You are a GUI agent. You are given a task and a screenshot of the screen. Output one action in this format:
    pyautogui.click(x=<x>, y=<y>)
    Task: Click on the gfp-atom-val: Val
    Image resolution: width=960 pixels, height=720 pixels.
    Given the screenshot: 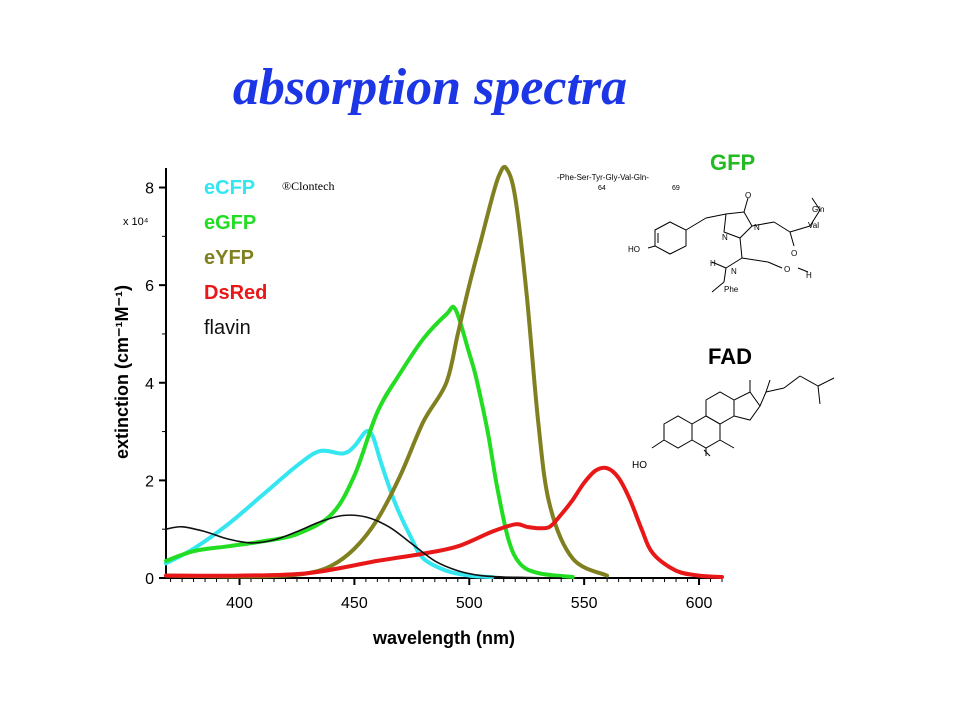 What is the action you would take?
    pyautogui.click(x=813, y=225)
    